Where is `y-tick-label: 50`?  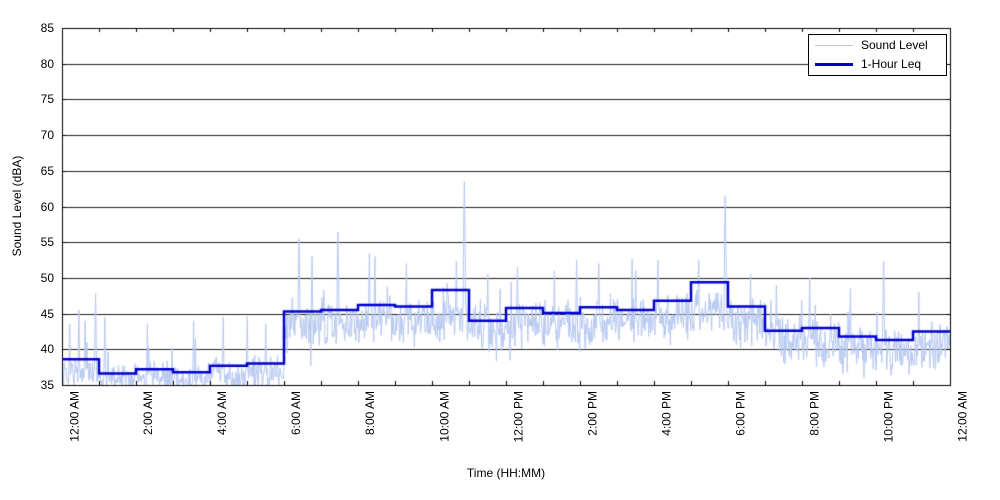
y-tick-label: 50 is located at coordinates (47, 277).